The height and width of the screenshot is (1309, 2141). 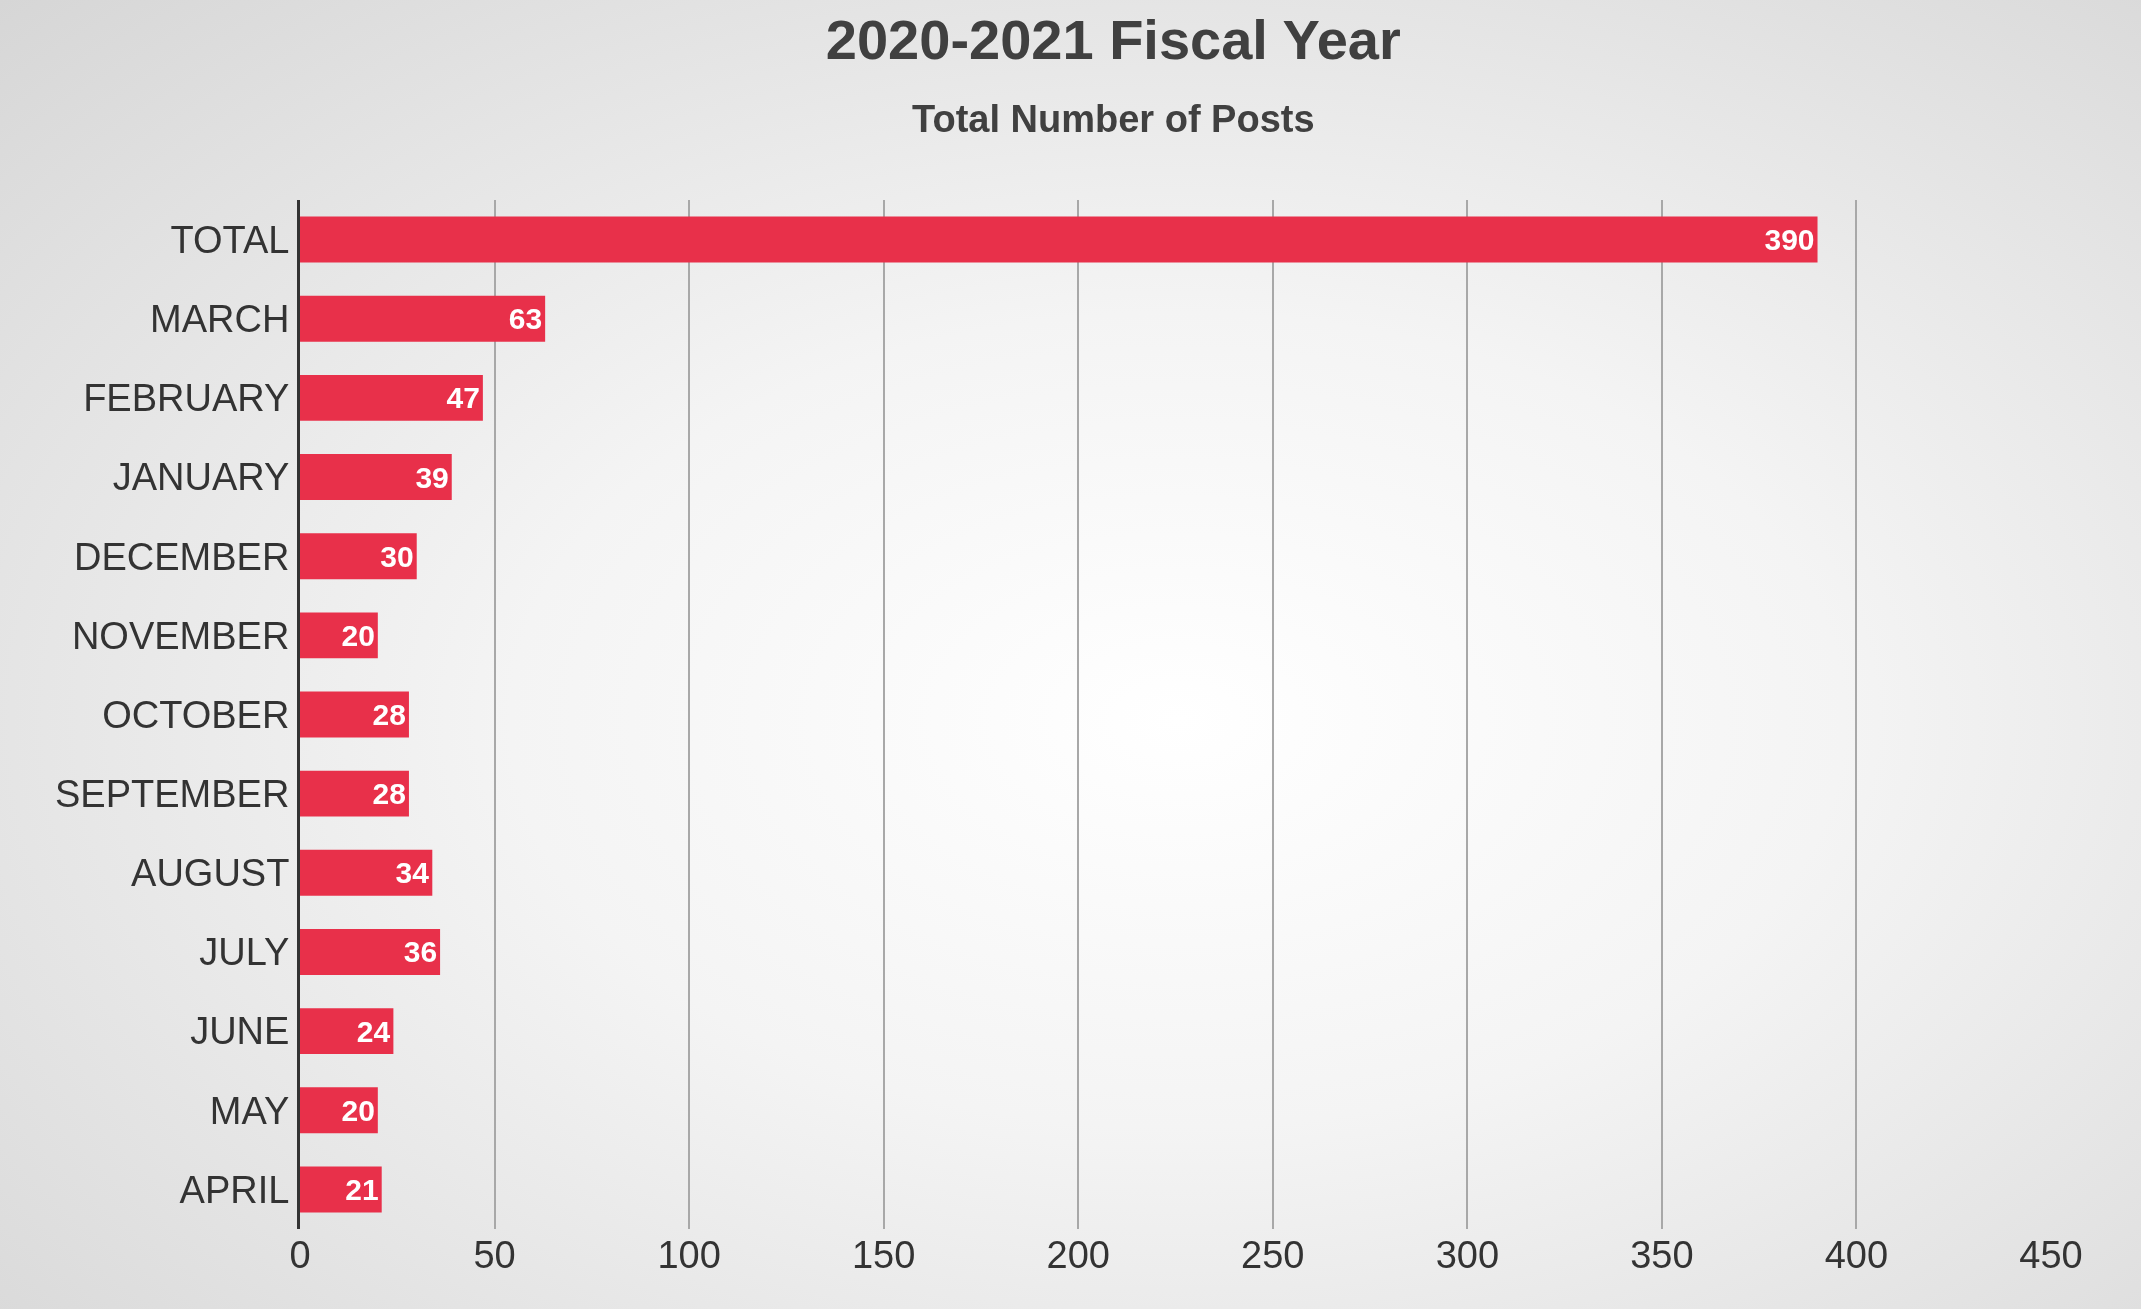 What do you see at coordinates (494, 1255) in the screenshot?
I see `x-tick-label: 50` at bounding box center [494, 1255].